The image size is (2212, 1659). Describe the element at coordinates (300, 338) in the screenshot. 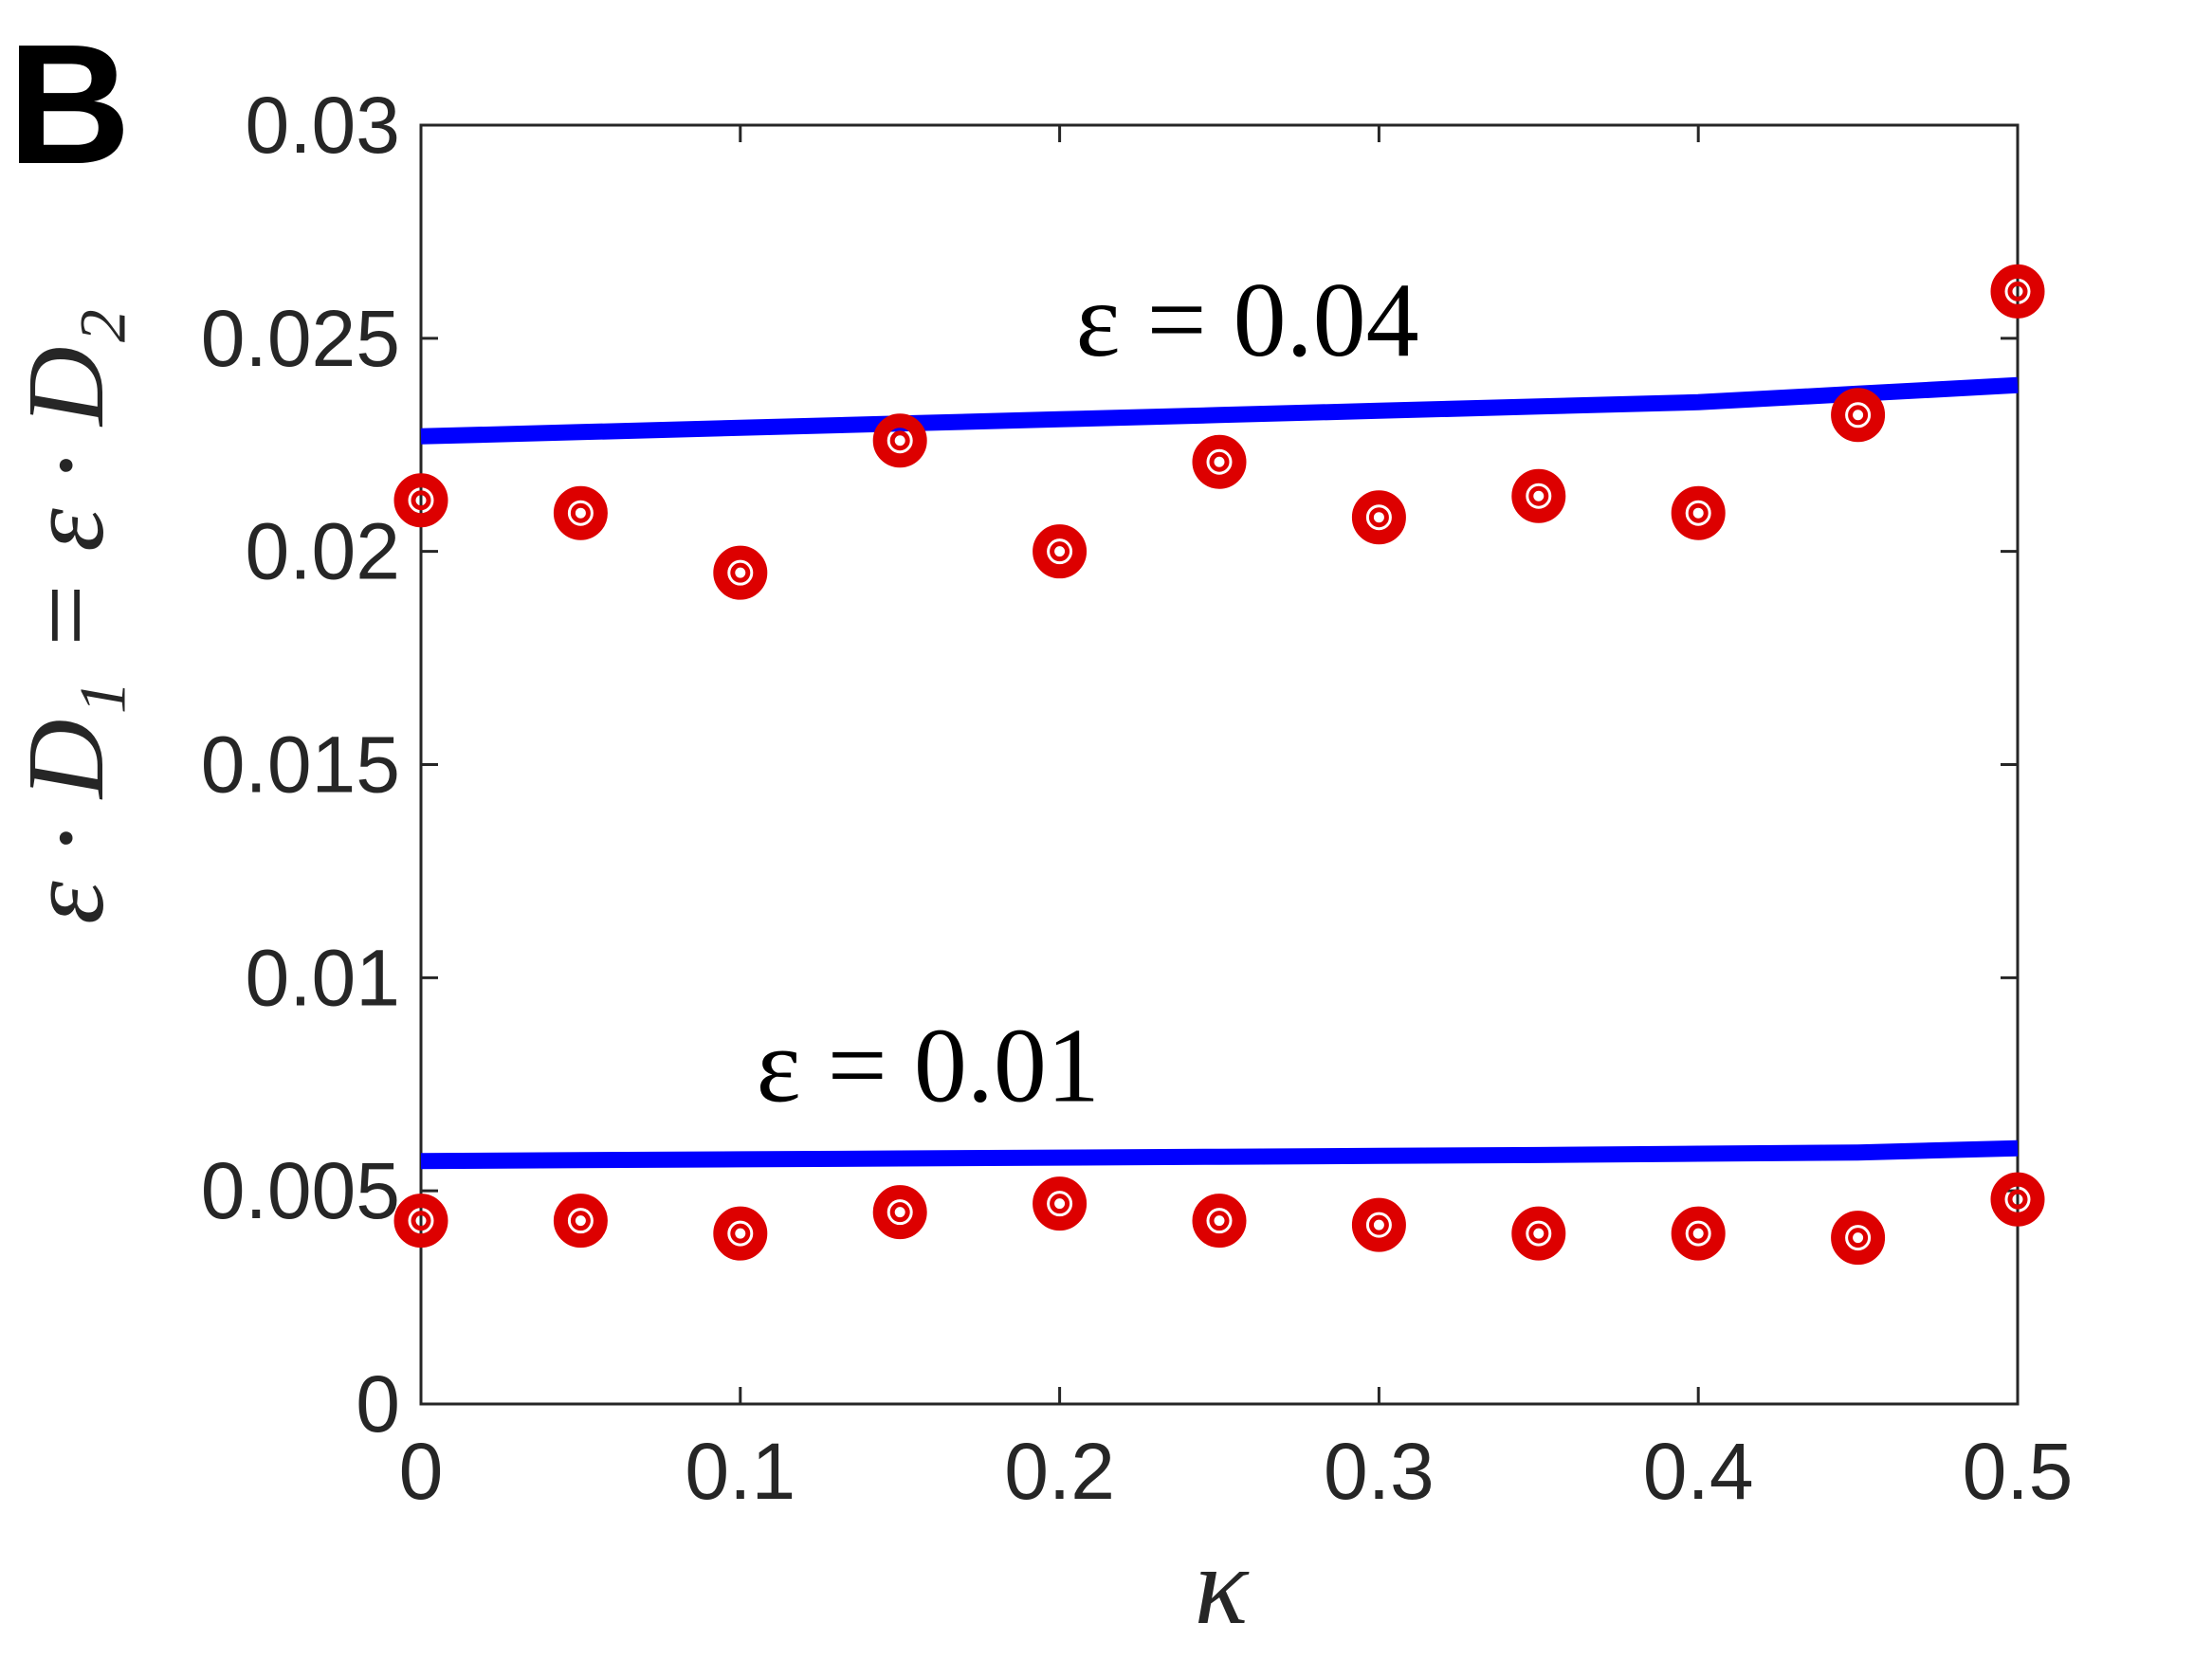

I see `y-tick-label: 0.025` at that location.